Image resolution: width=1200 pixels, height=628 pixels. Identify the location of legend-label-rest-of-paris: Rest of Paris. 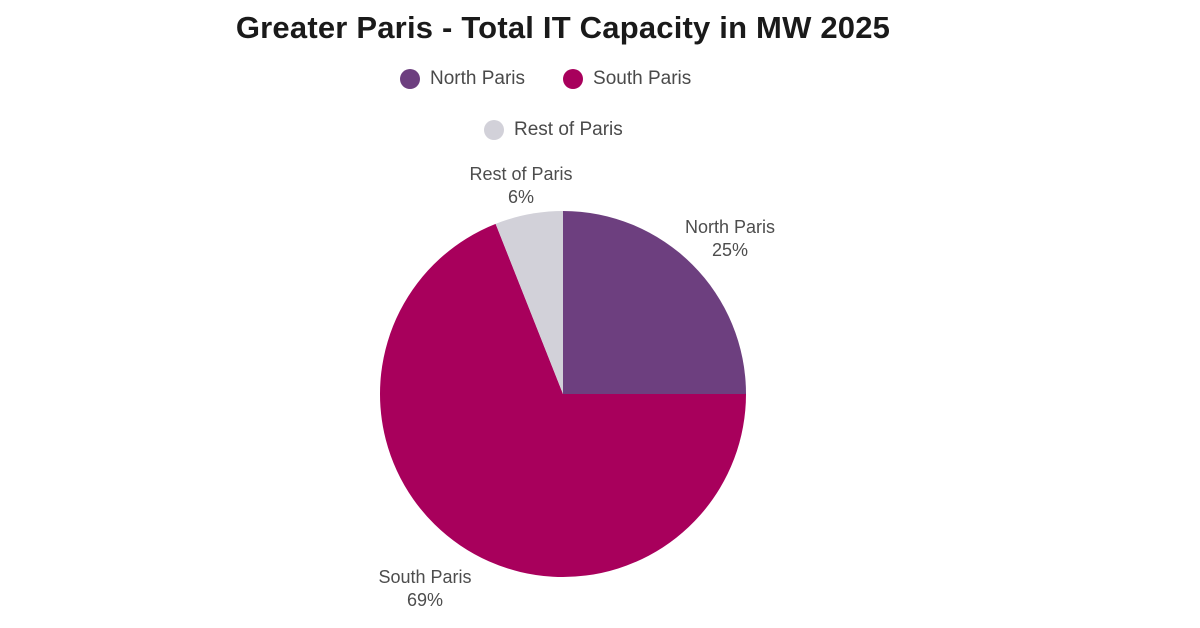
(568, 129).